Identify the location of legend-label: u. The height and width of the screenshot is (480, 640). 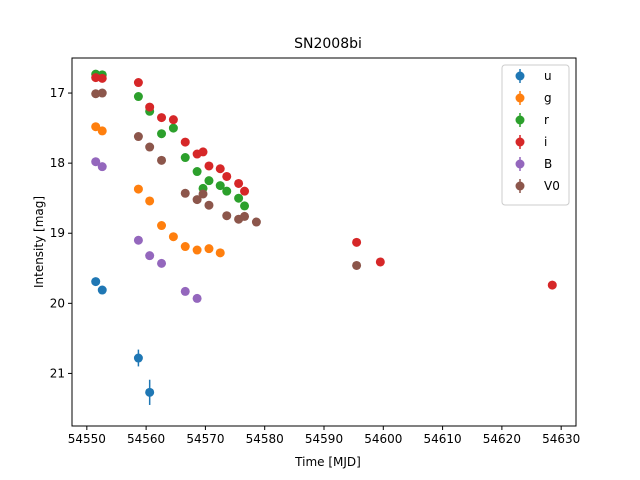
(548, 76).